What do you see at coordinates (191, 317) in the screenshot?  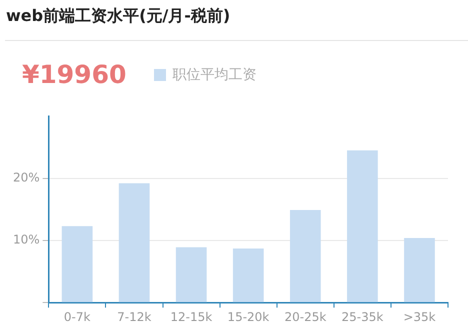 I see `x-tick-label: 12-15k` at bounding box center [191, 317].